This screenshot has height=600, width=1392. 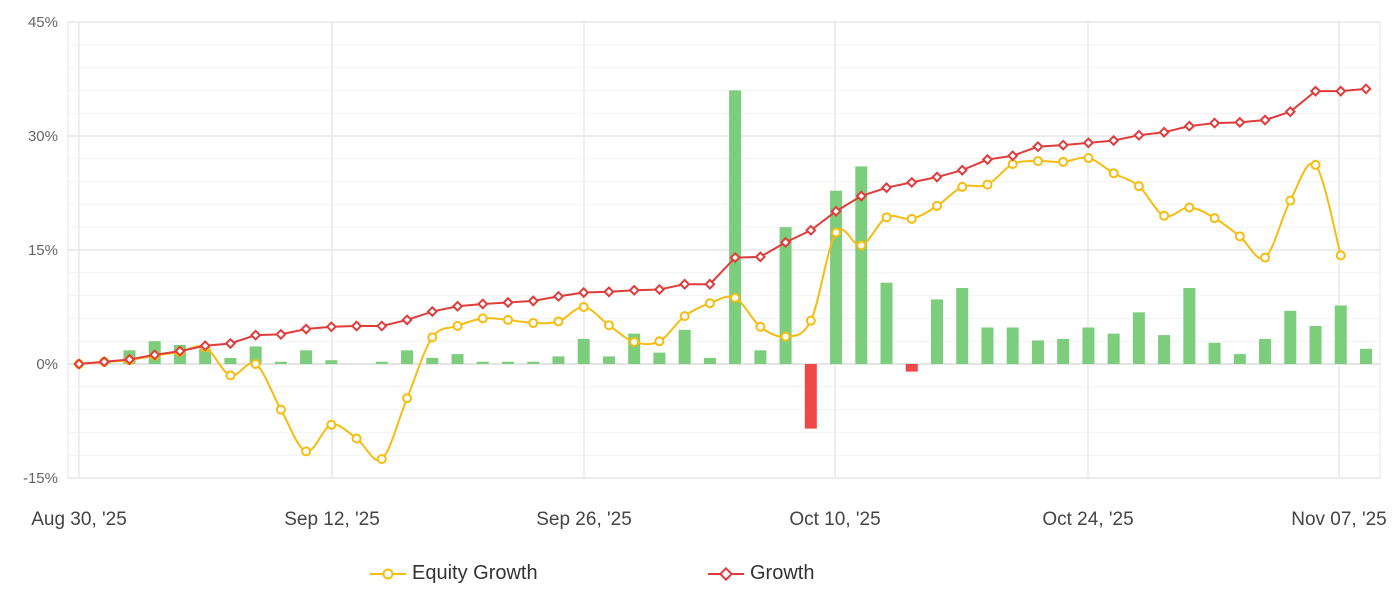 What do you see at coordinates (43, 22) in the screenshot?
I see `y-tick-label: 45%` at bounding box center [43, 22].